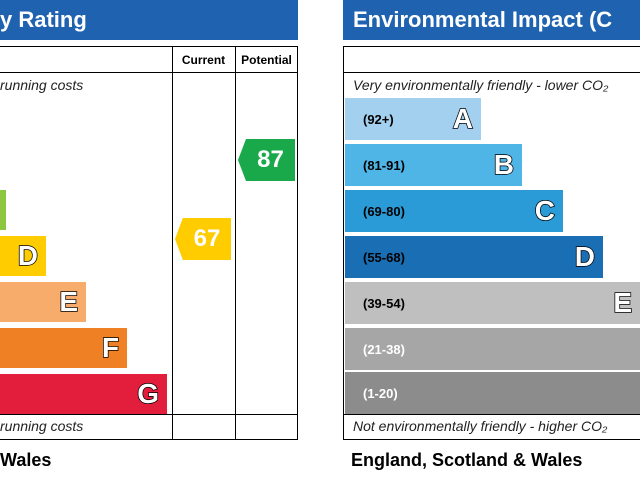  Describe the element at coordinates (83, 394) in the screenshot. I see `energy-band-g: G` at that location.